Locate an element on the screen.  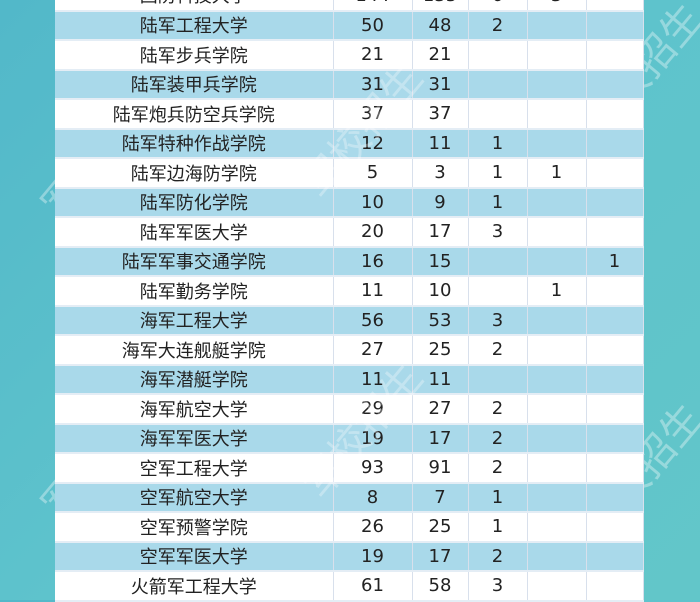
count-cell: 15 is located at coordinates (440, 261).